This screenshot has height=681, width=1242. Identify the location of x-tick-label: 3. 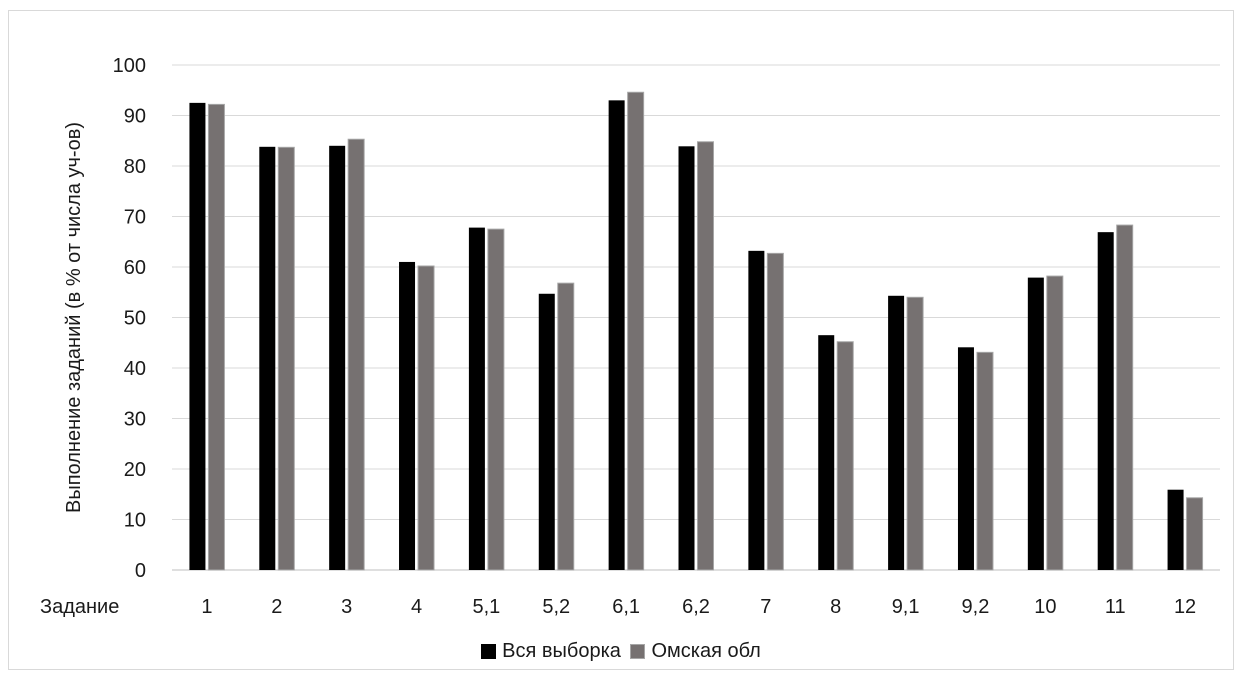
(346, 607).